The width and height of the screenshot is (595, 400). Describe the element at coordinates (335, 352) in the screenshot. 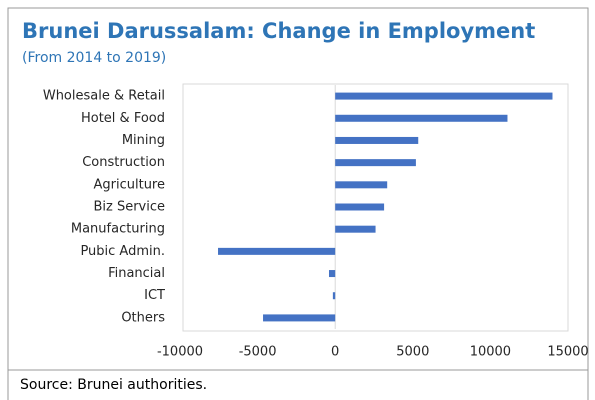

I see `x-tick-label: 0` at that location.